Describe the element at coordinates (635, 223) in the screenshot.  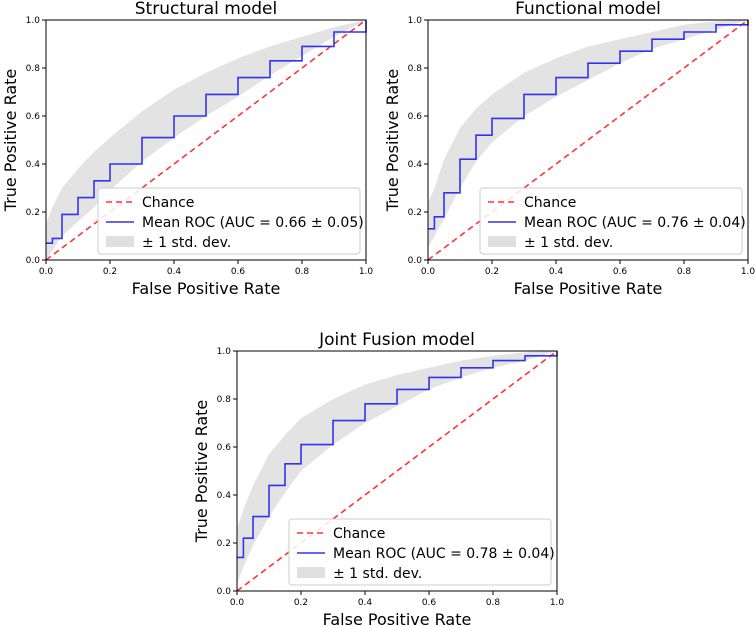
I see `legend-label: Mean ROC (AUC = 0.76 ± 0.04)` at that location.